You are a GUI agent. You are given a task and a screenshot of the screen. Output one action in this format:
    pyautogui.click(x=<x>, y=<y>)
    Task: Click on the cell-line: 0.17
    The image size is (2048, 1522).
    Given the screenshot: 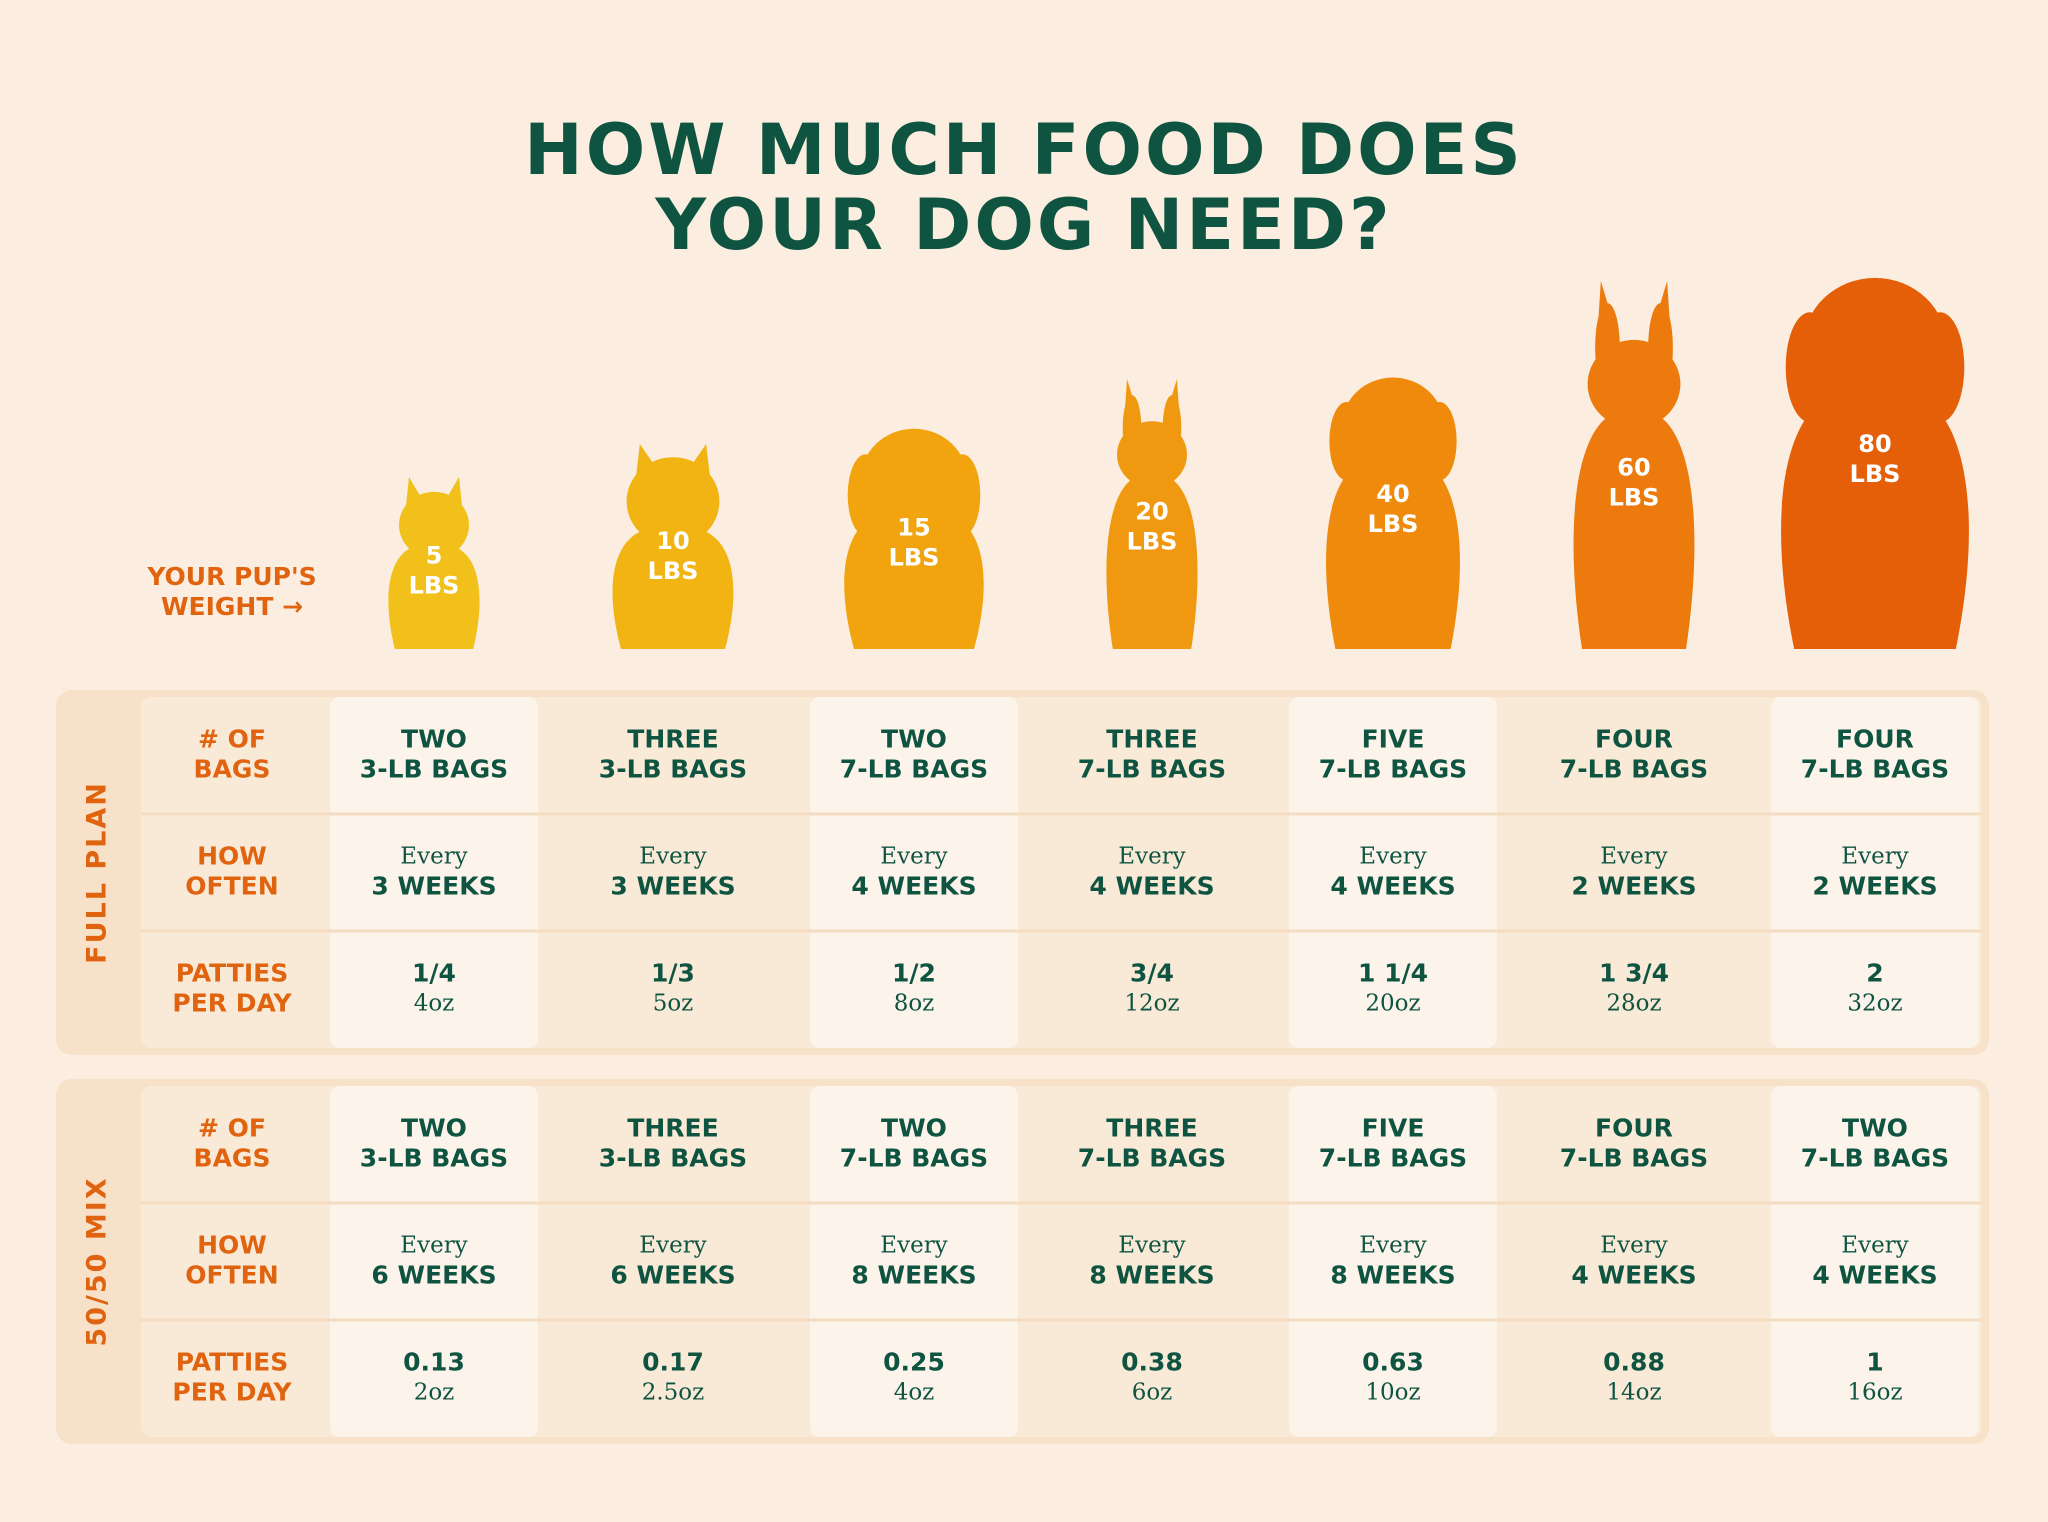 What is the action you would take?
    pyautogui.click(x=673, y=1362)
    